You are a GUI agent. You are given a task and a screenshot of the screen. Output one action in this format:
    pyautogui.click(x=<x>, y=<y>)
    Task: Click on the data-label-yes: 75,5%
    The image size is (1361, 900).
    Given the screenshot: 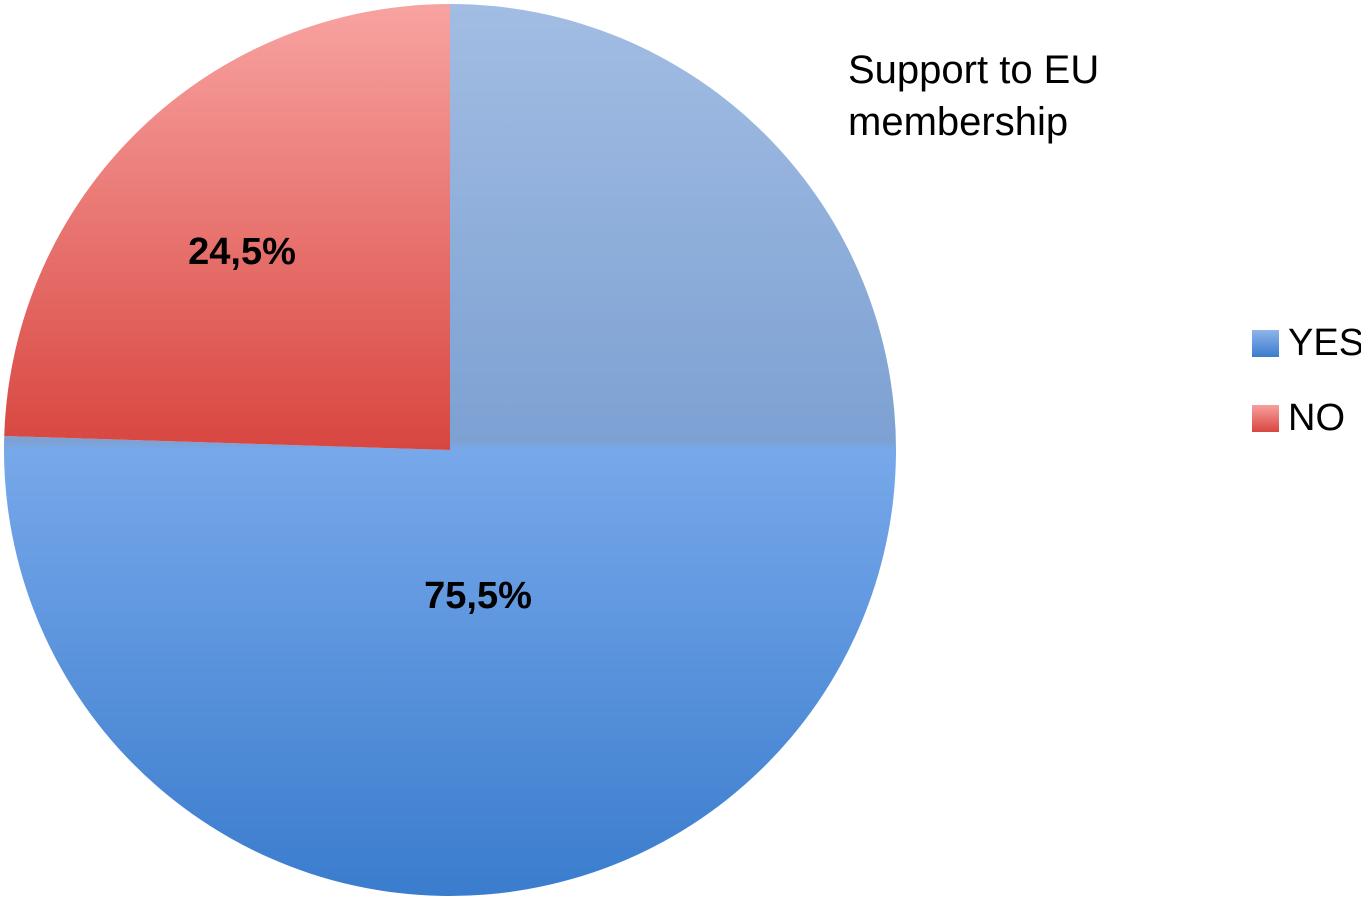 What is the action you would take?
    pyautogui.click(x=478, y=596)
    